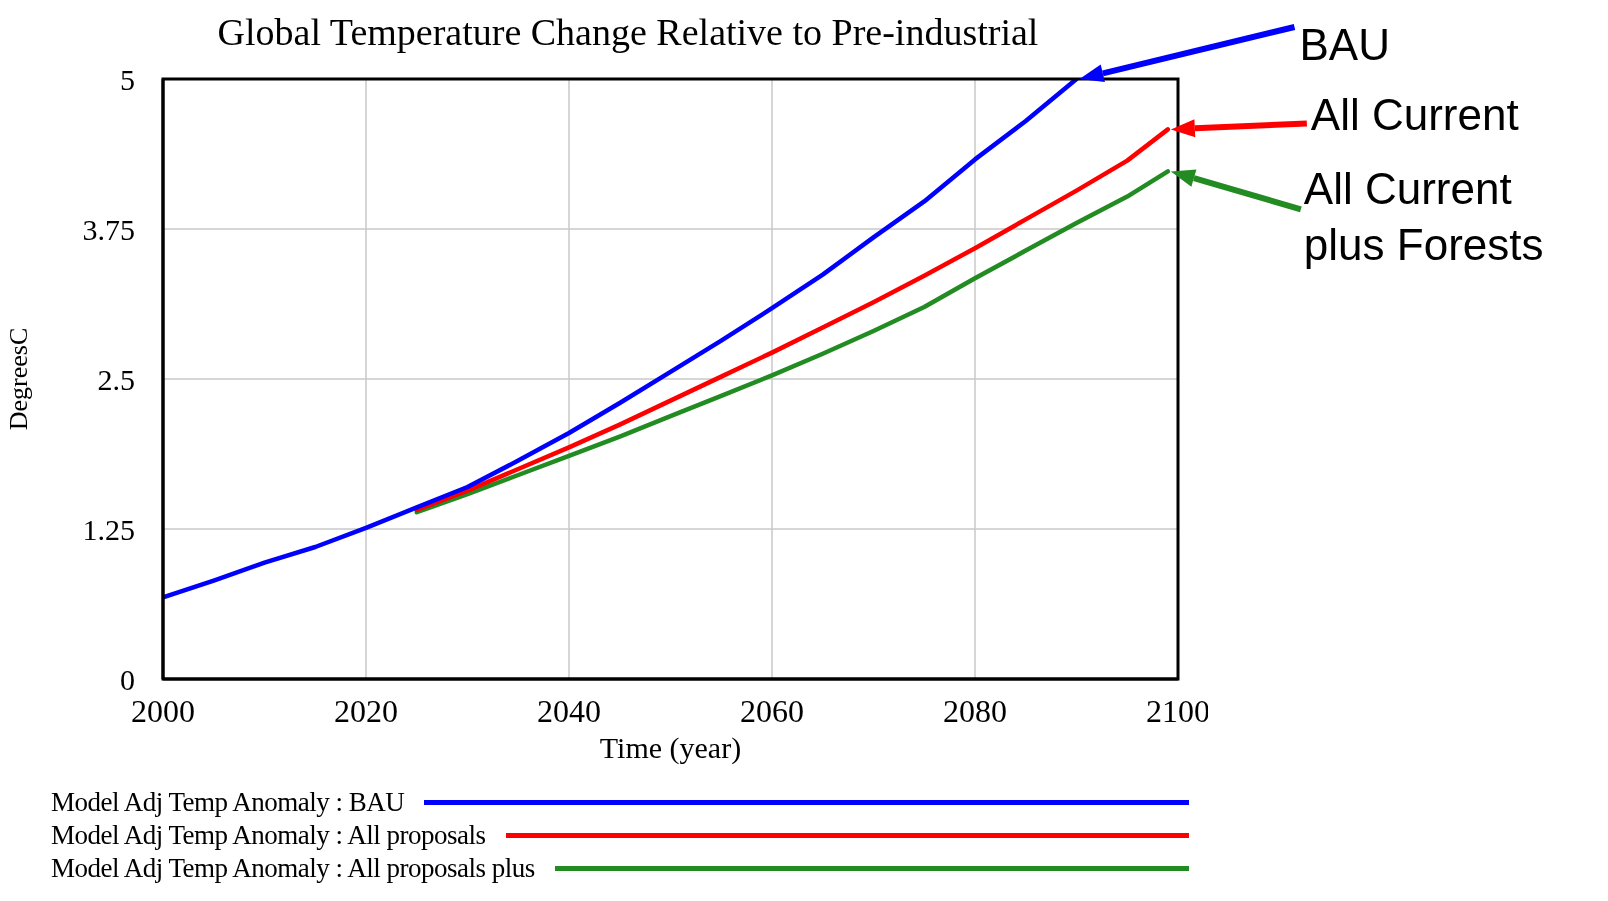 The image size is (1608, 901). Describe the element at coordinates (116, 379) in the screenshot. I see `y-tick-label: 2.5` at that location.